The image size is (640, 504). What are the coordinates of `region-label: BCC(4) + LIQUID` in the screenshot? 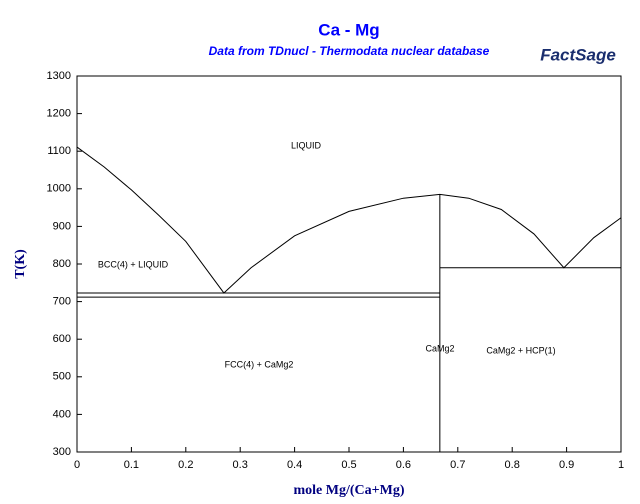 It's located at (133, 264).